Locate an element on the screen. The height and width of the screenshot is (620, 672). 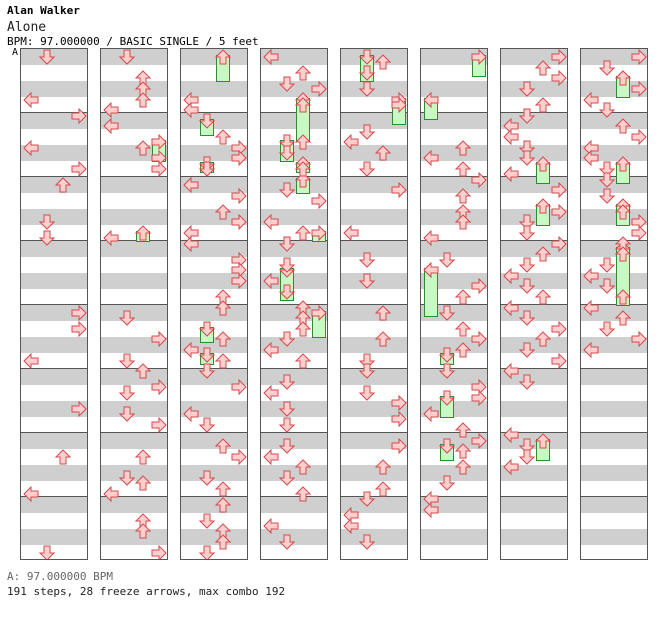
freeze-head-up-icon is located at coordinates (223, 57).